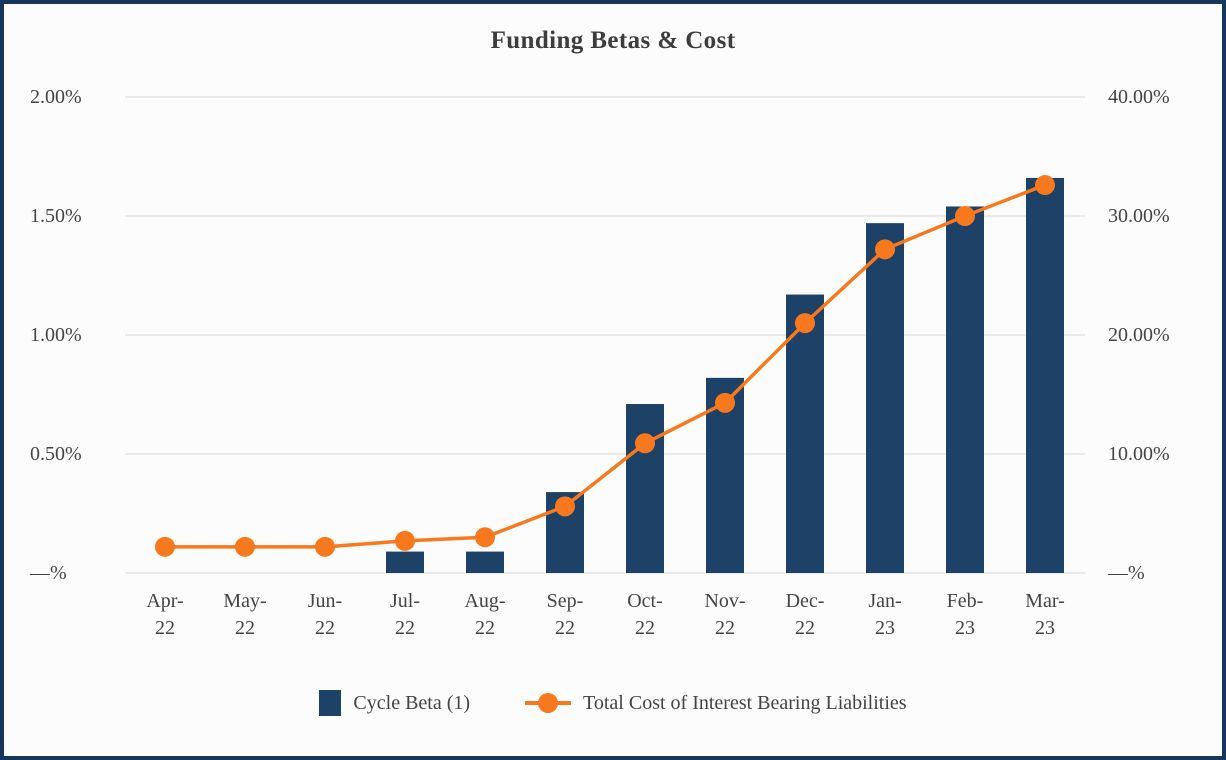 Image resolution: width=1226 pixels, height=760 pixels. I want to click on right-axis-tick: 40.00%, so click(1139, 97).